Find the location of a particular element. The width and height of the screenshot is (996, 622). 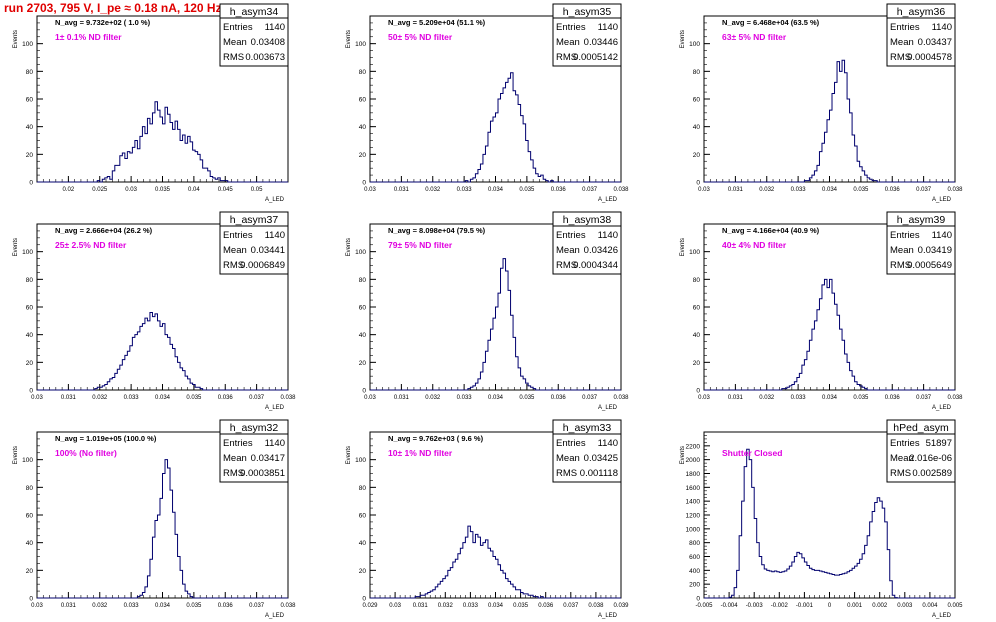

filter-label: 25± 2.5% ND filter is located at coordinates (91, 245).